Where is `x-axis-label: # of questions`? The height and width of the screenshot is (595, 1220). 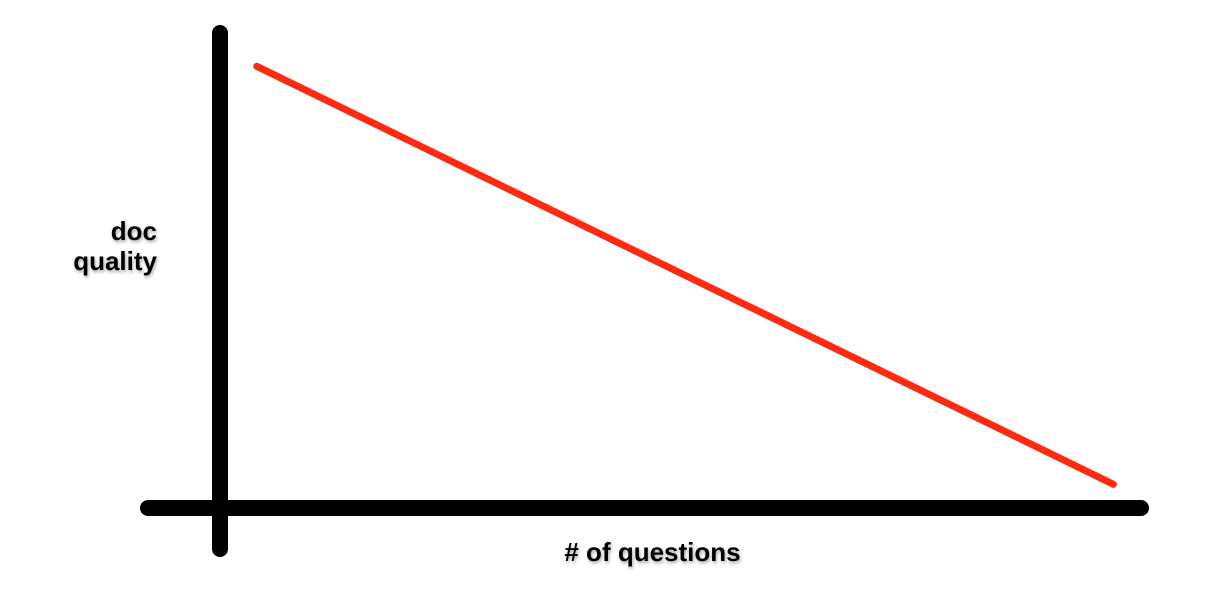
x-axis-label: # of questions is located at coordinates (652, 552).